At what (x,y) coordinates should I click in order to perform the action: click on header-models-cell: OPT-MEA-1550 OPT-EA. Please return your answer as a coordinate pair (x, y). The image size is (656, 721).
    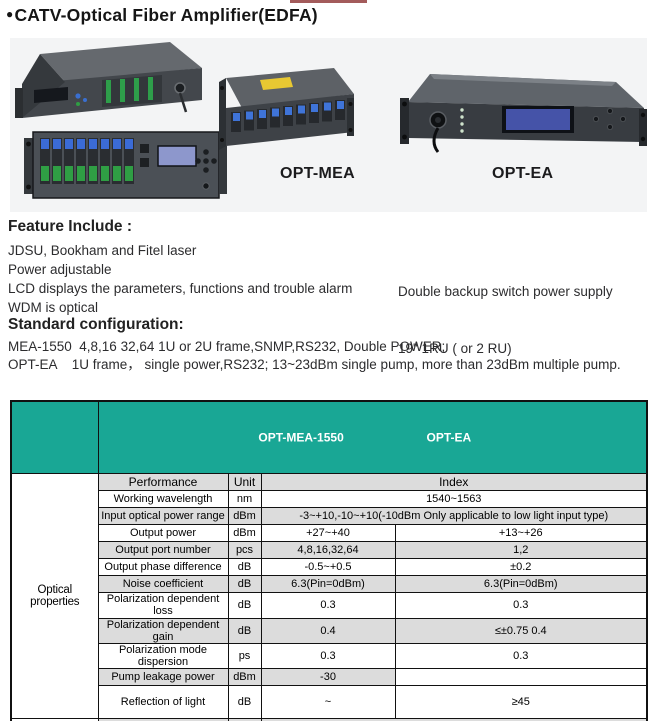
    Looking at the image, I should click on (372, 437).